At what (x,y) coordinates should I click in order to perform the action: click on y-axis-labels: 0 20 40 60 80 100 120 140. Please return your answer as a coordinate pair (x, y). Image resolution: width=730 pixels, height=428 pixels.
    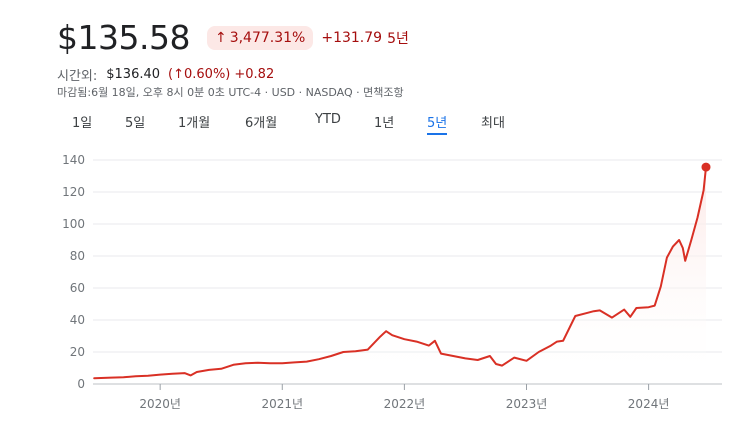
    Looking at the image, I should click on (73, 272).